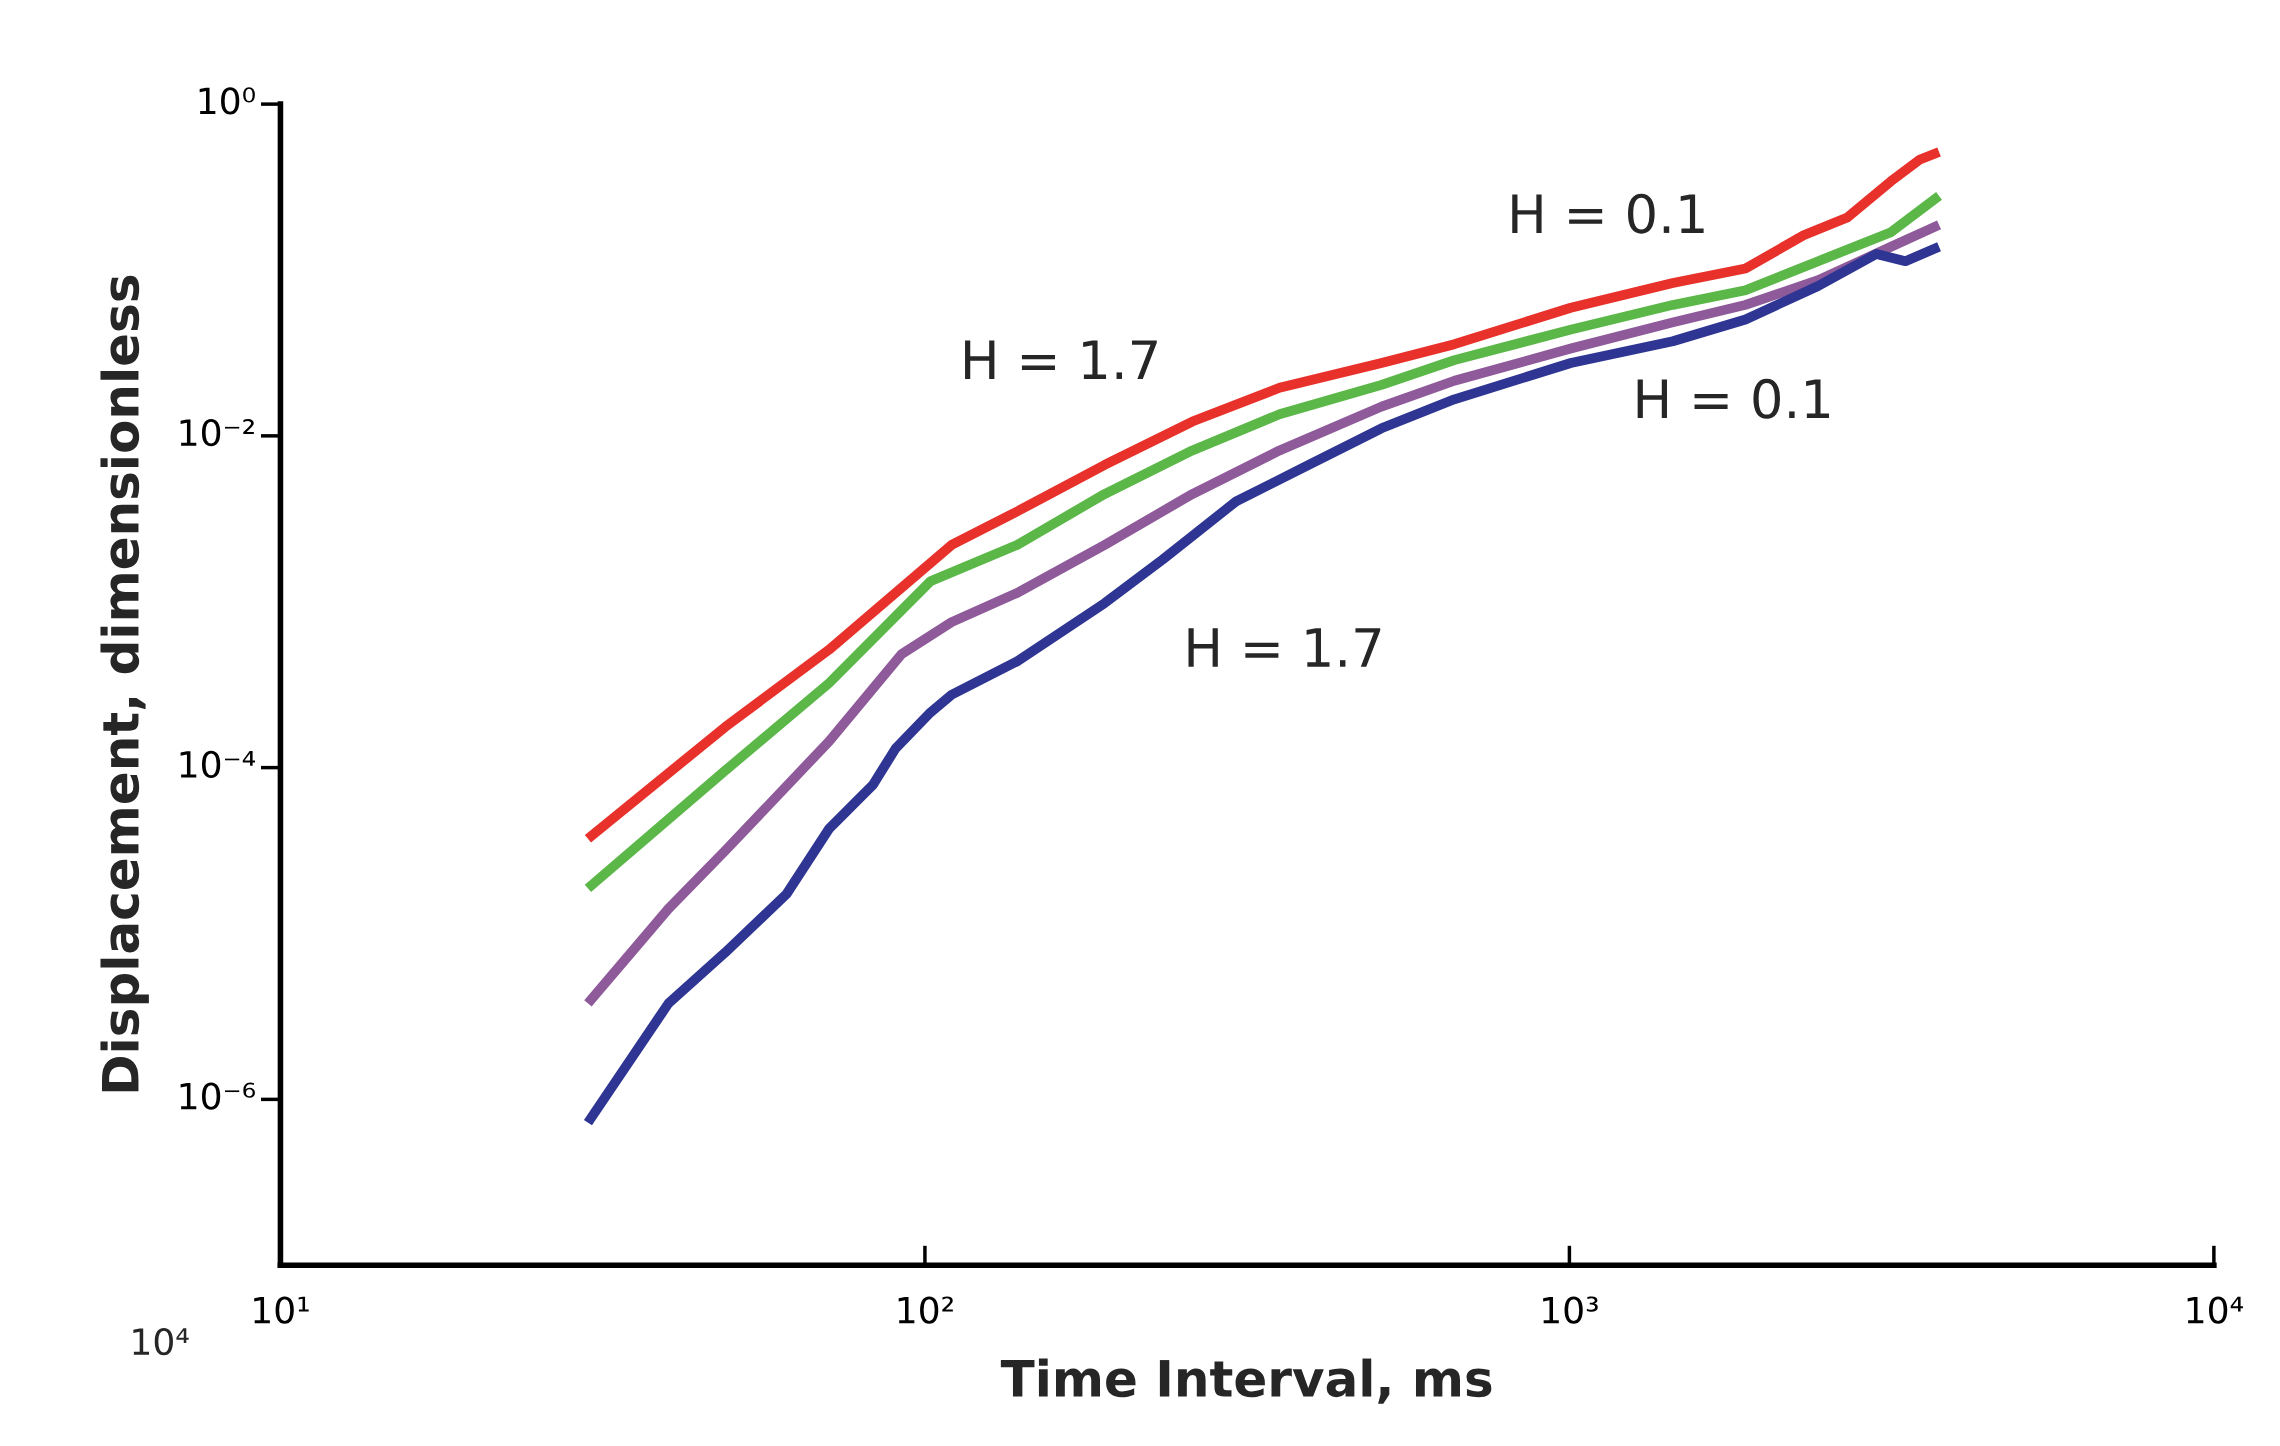 The image size is (2280, 1446). Describe the element at coordinates (2215, 1310) in the screenshot. I see `x-tick-label: 10⁴` at that location.